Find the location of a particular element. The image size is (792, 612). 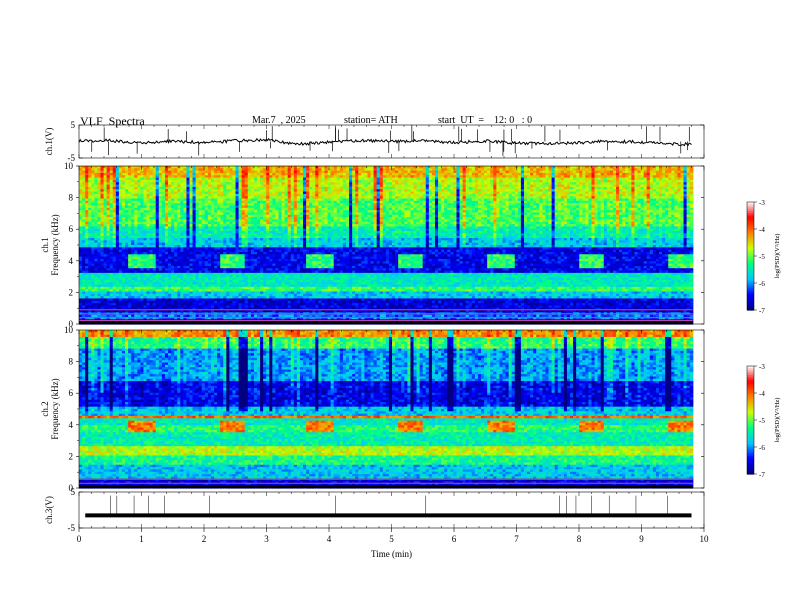

y-axis-label-1: ch.1(V) is located at coordinates (49, 142).